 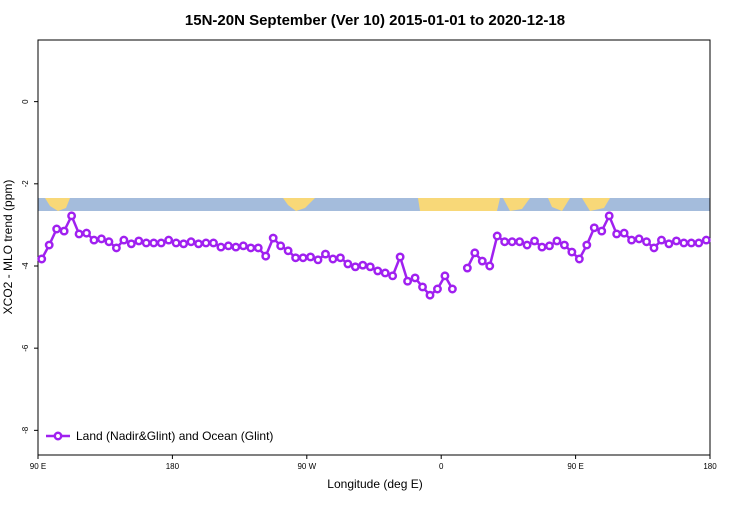 What do you see at coordinates (8, 247) in the screenshot?
I see `y-axis-label: XCO2 - MLO trend (ppm)` at bounding box center [8, 247].